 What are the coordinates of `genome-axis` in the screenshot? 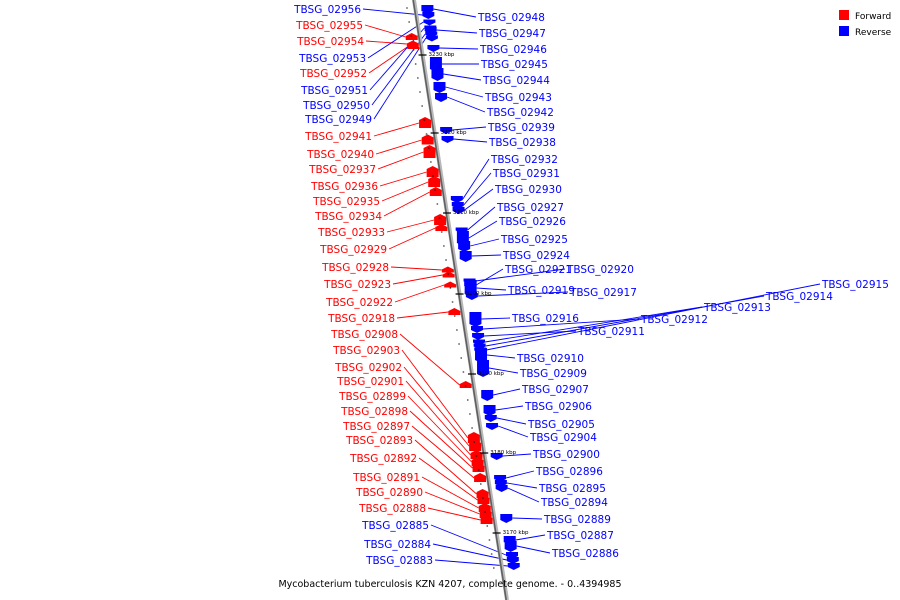 It's located at (460, 300).